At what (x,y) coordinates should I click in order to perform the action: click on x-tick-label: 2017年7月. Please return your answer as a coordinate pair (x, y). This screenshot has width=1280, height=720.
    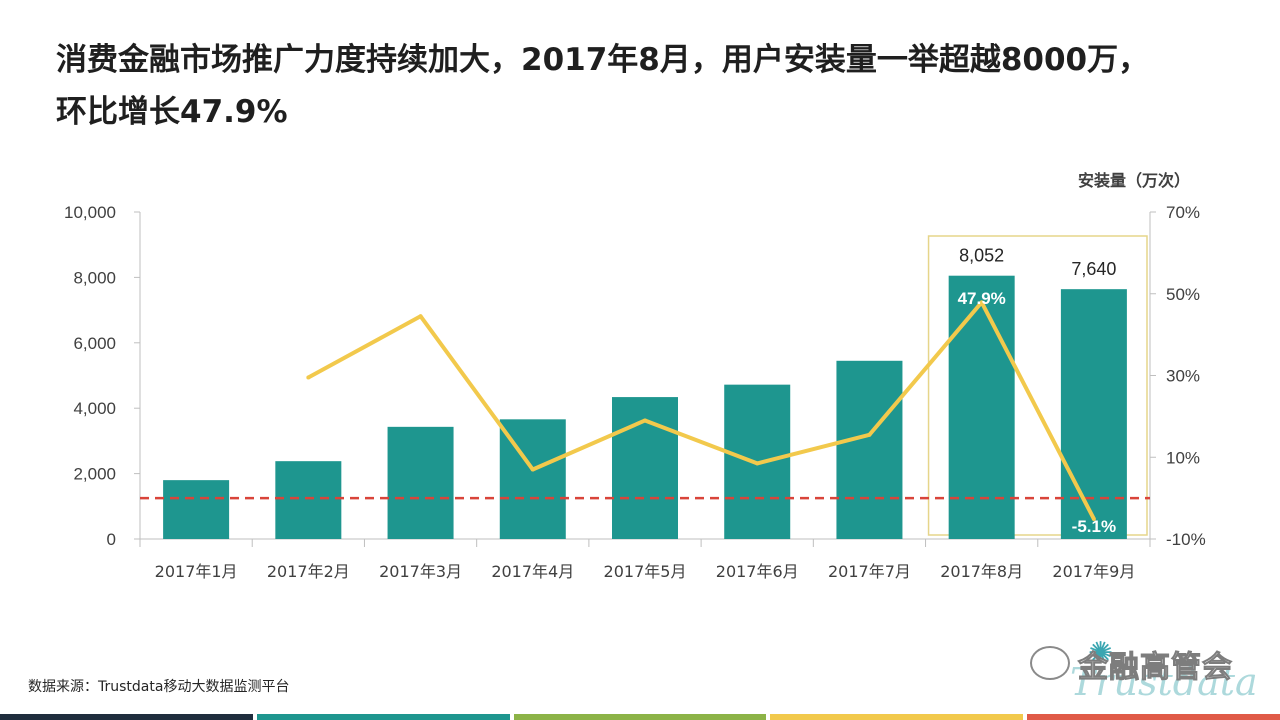
    Looking at the image, I should click on (869, 571).